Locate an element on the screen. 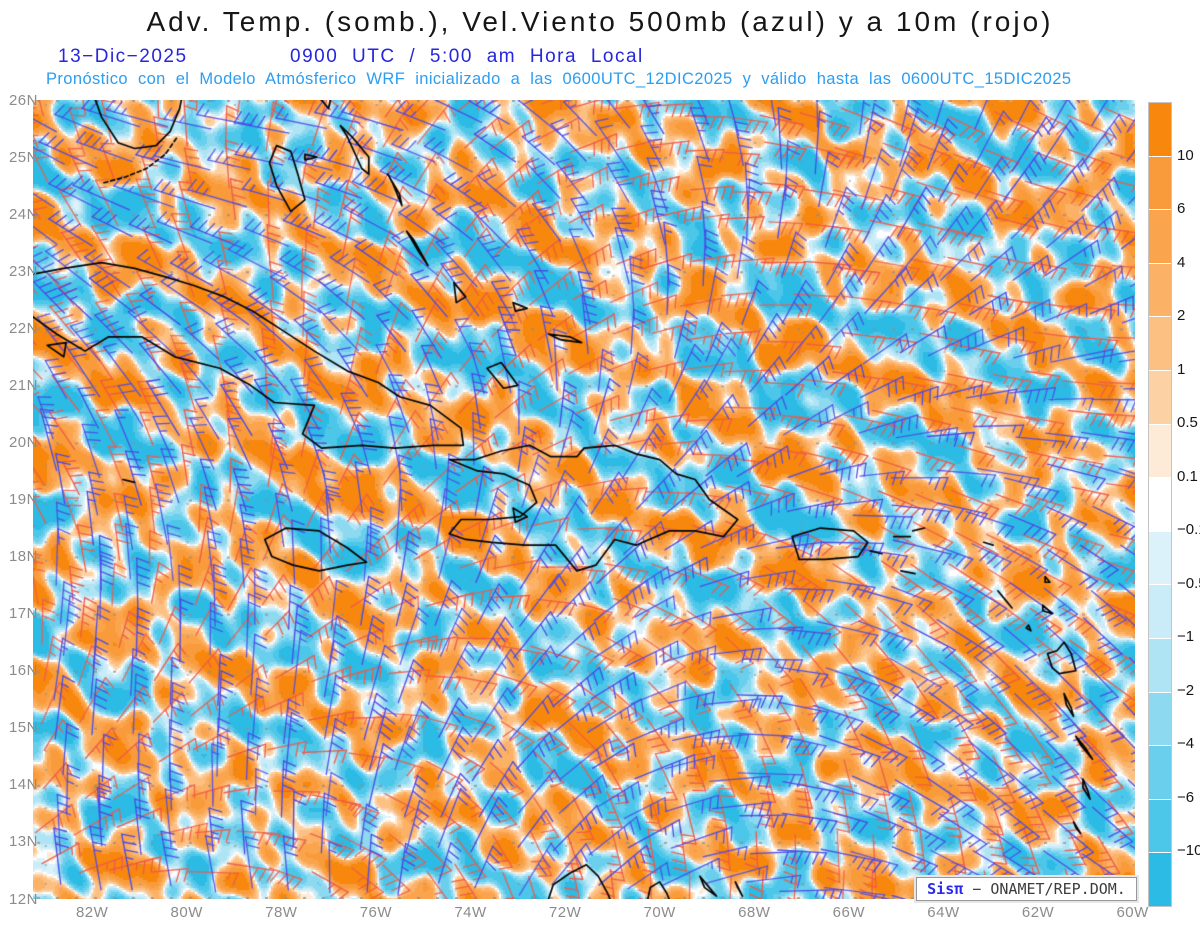  lon-label: 82W is located at coordinates (92, 912).